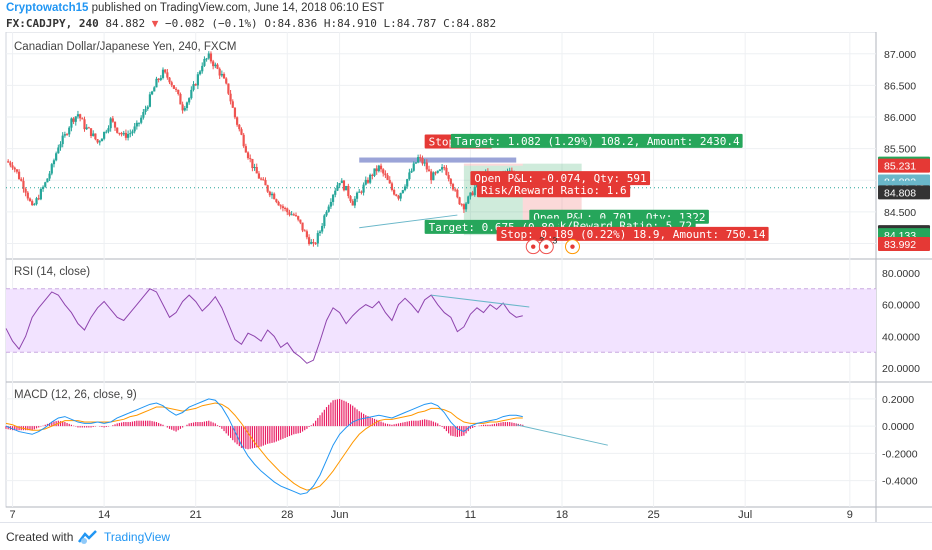  I want to click on x-tick-label: Jul, so click(745, 515).